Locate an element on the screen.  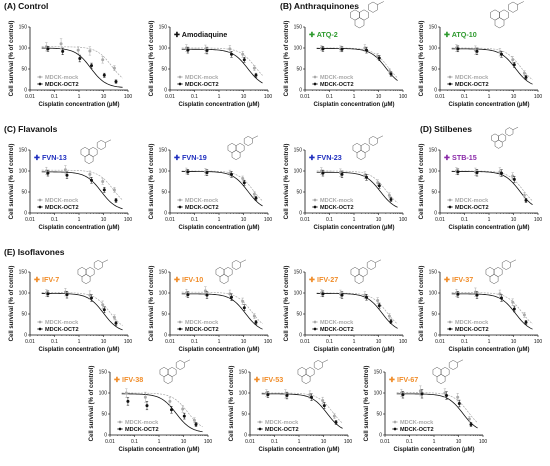
panel-title: ✚ IFV-38 is located at coordinates (128, 379).